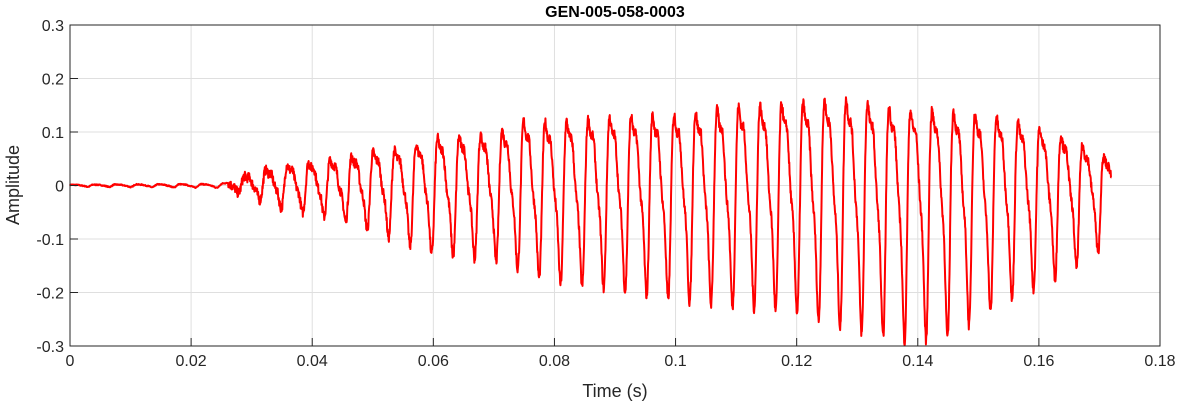  I want to click on x-axis-label: Time (s), so click(614, 391).